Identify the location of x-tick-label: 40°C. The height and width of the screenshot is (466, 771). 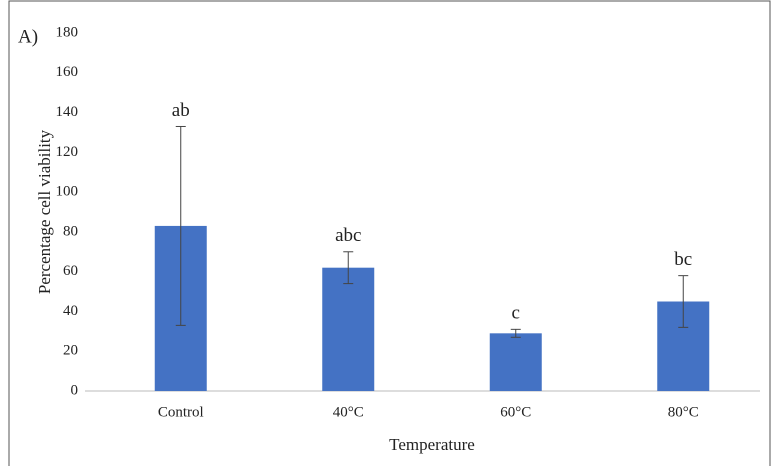
(348, 412).